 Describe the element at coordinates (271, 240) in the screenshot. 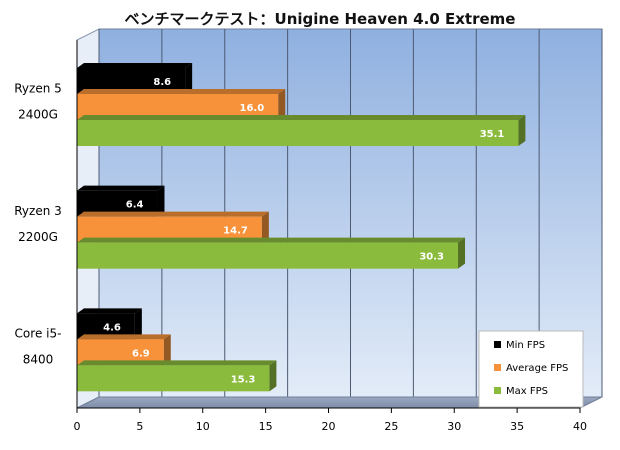

I see `bar-top-max-fps-ryzen-3-2200g` at that location.